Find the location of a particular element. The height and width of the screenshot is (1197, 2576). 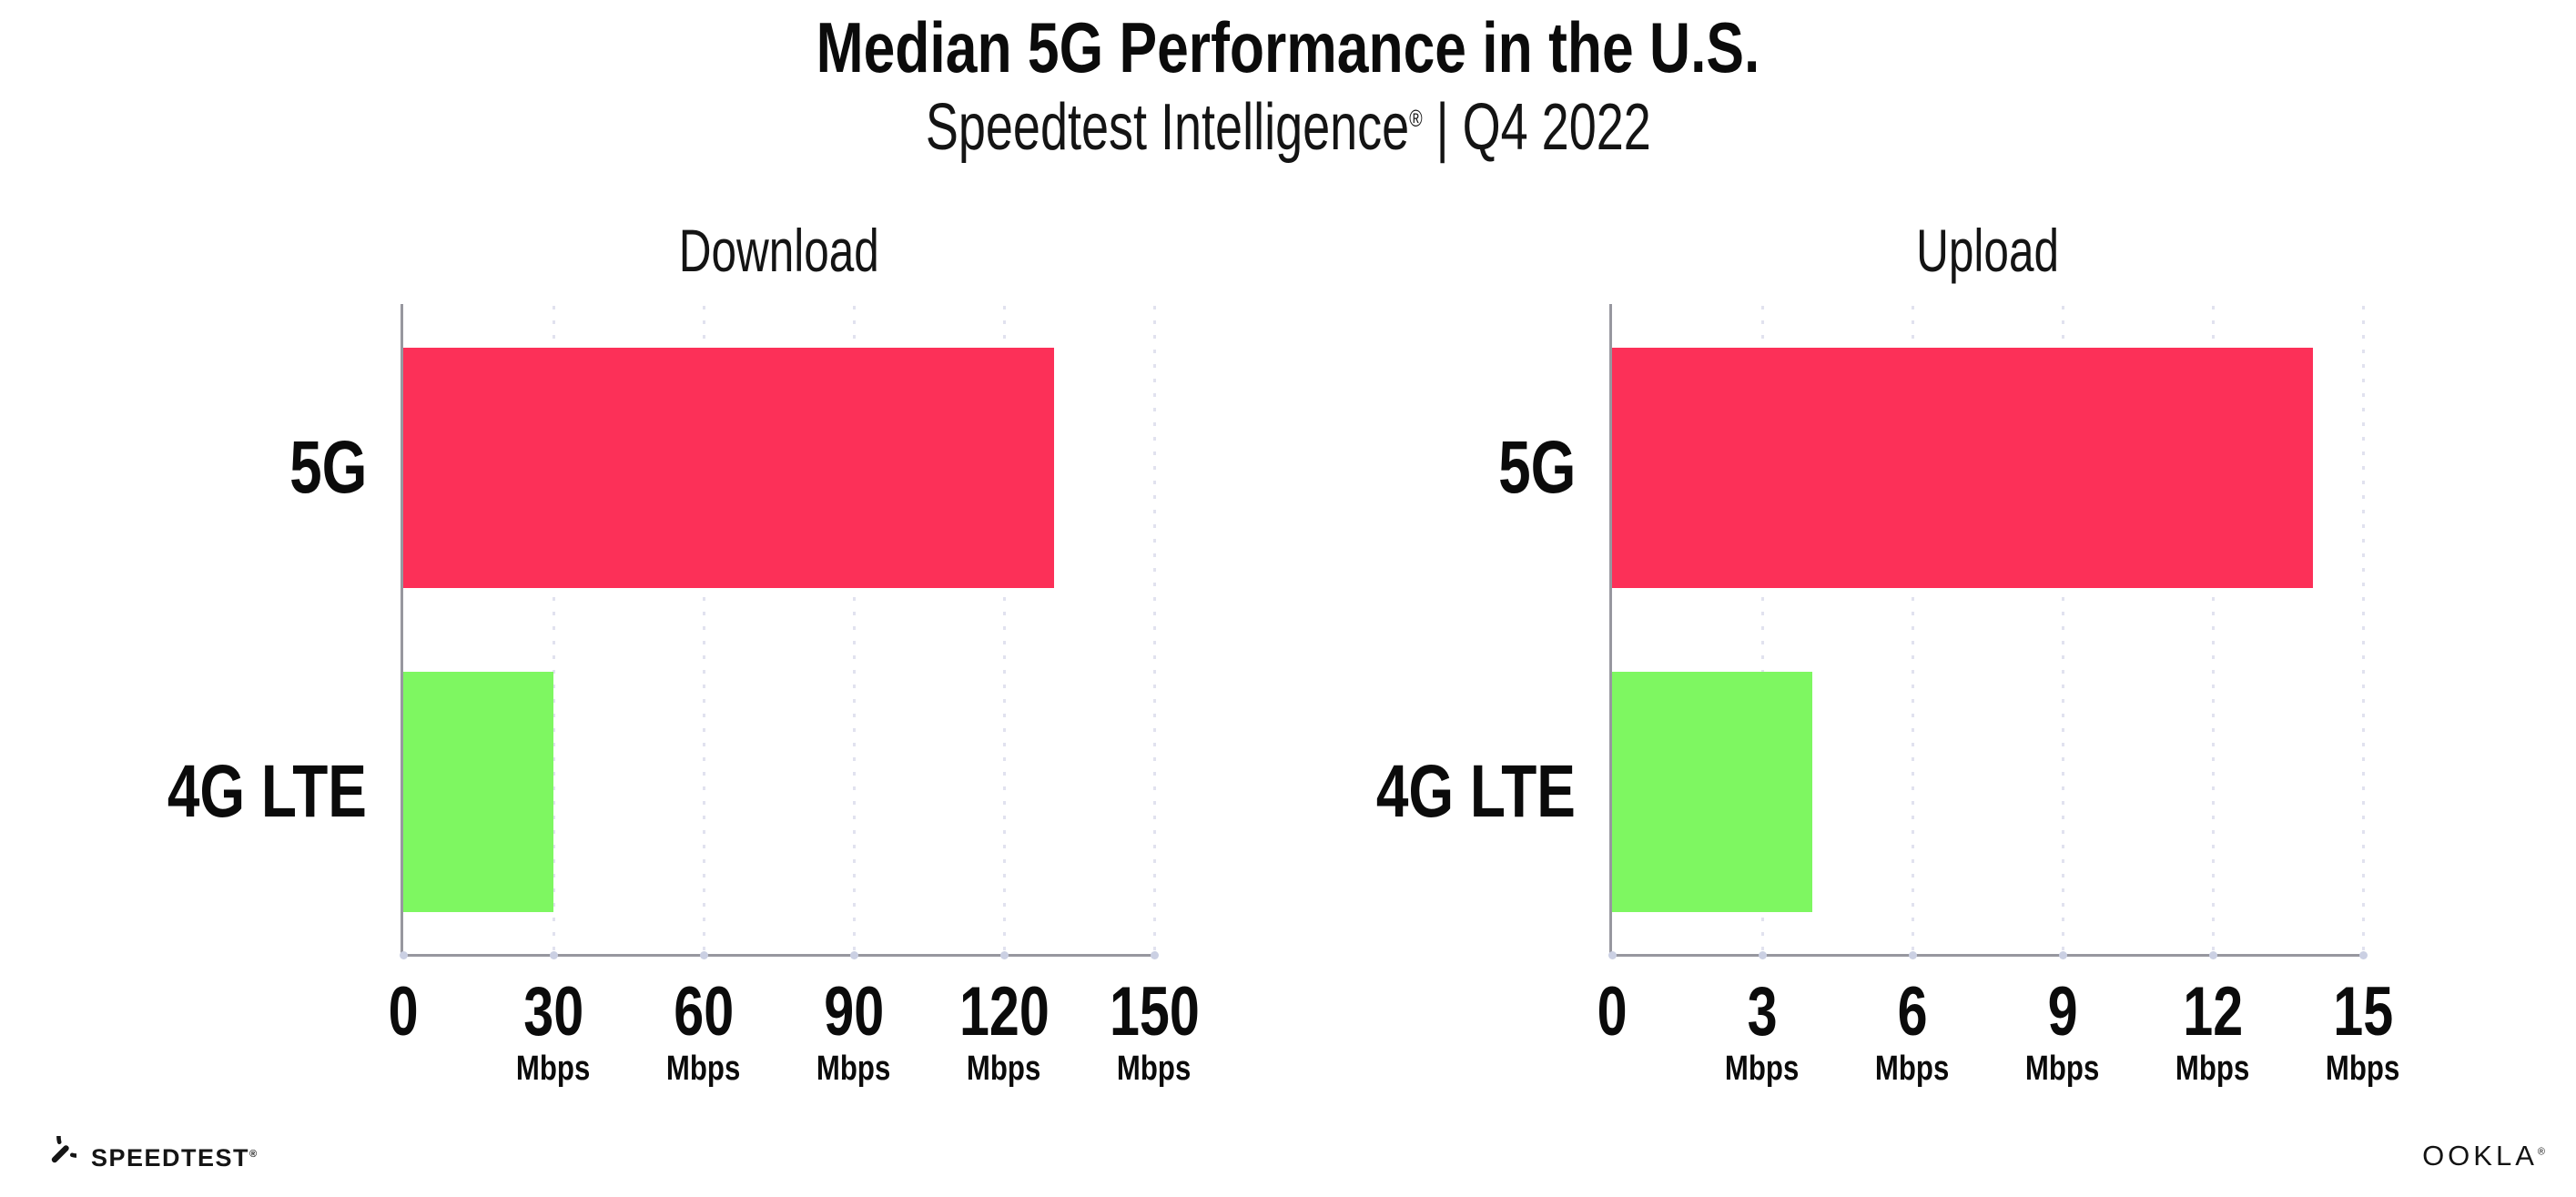

x-tick-unit-60-text: Mbps is located at coordinates (703, 1069).